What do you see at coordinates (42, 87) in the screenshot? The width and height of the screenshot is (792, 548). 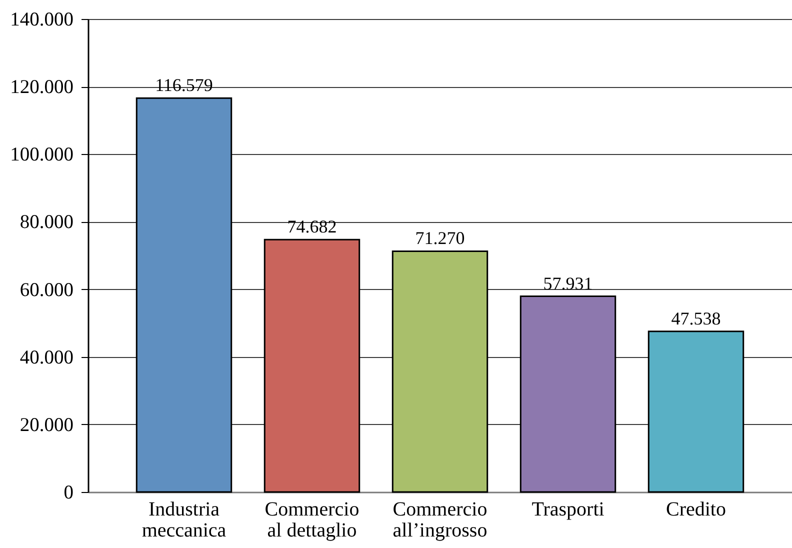 I see `y-tick-label: 120.000` at bounding box center [42, 87].